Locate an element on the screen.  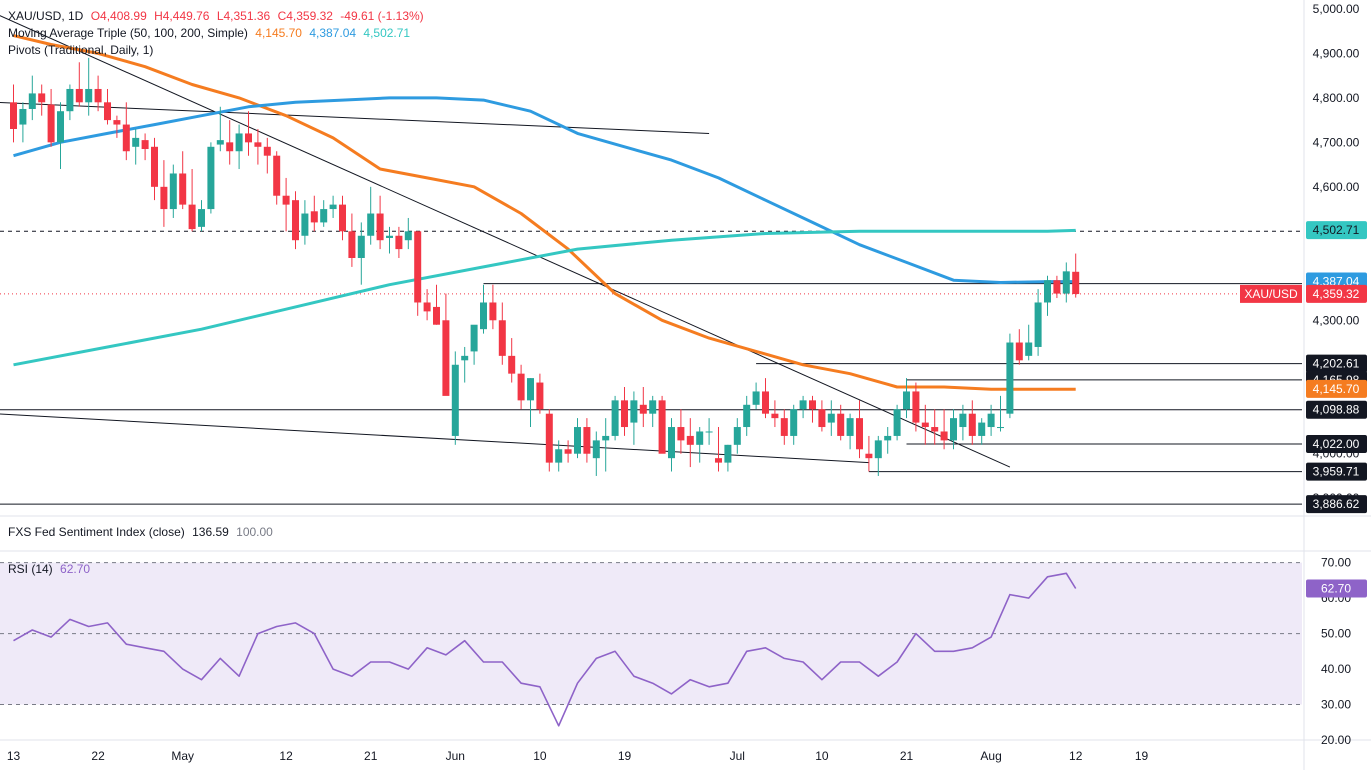
time-axis: 13 22 May 12 21 Jun 10 19 Jul 10 21 Aug 12 19 is located at coordinates (578, 756).